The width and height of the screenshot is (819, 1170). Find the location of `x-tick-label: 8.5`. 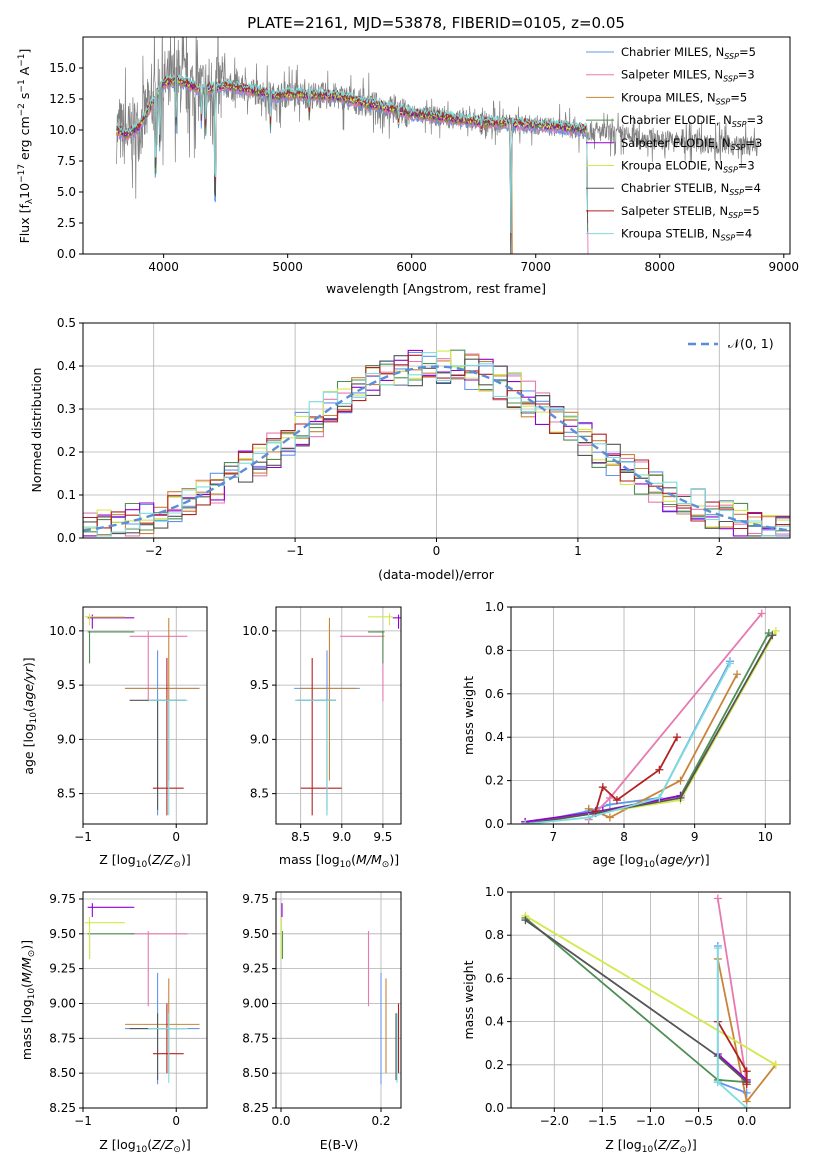

x-tick-label: 8.5 is located at coordinates (300, 837).